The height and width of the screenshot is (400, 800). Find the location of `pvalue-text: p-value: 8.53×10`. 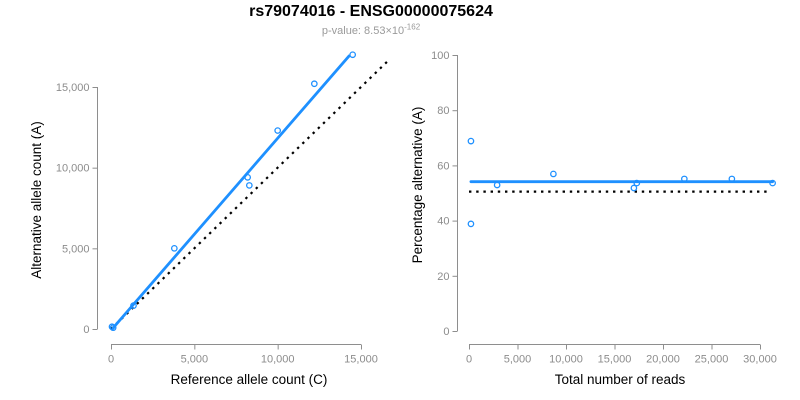

pvalue-text: p-value: 8.53×10 is located at coordinates (363, 31).